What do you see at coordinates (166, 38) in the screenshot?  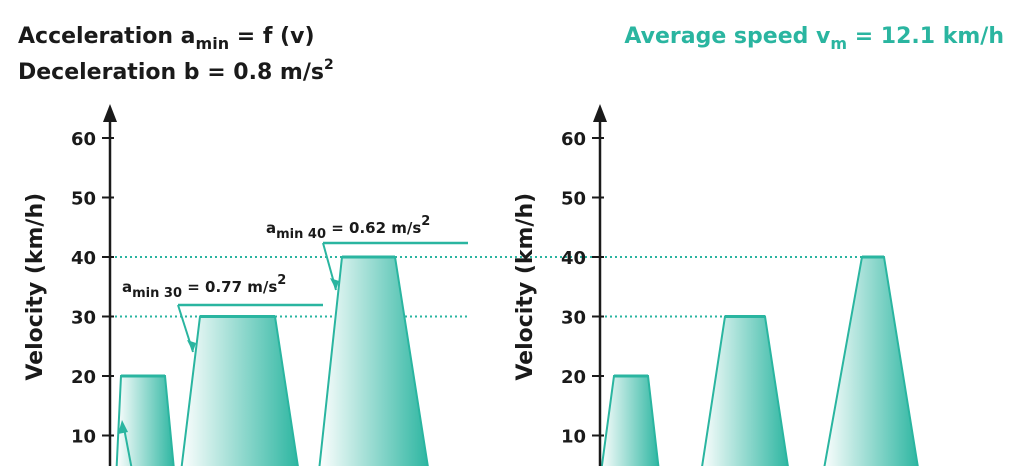 I see `acceleration-label: Acceleration amin = f (v)` at bounding box center [166, 38].